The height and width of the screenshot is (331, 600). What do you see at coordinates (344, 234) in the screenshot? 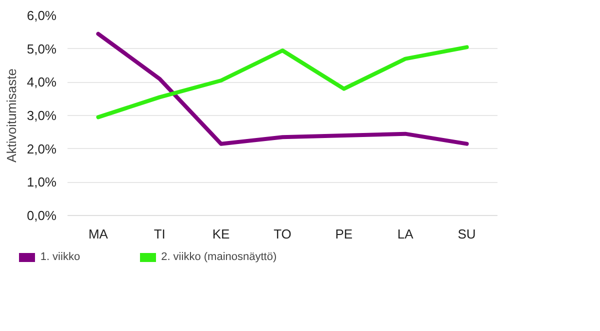
I see `x-tick-label: PE` at bounding box center [344, 234].